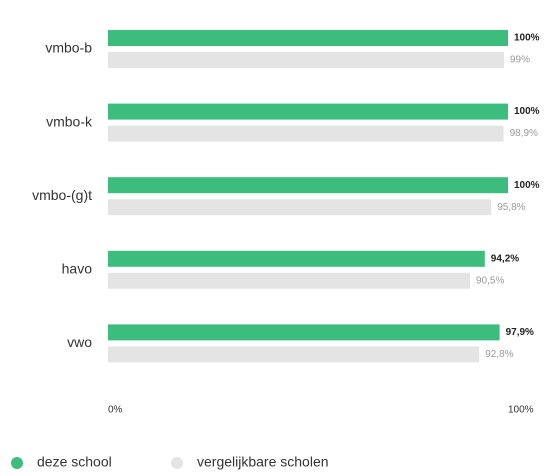 The height and width of the screenshot is (476, 552). I want to click on value-label: 94,2%, so click(505, 258).